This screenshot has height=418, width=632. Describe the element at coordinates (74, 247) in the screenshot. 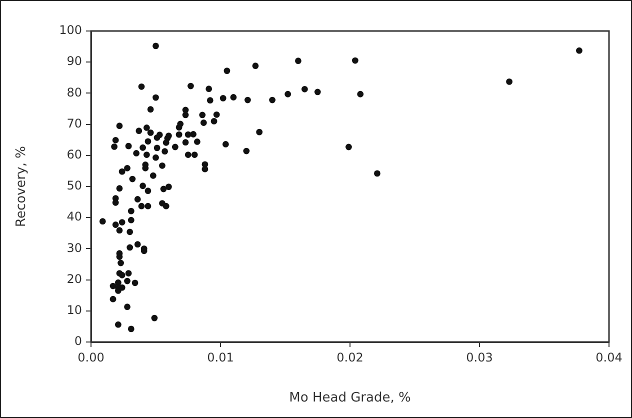

I see `y-tick-label: 30` at that location.